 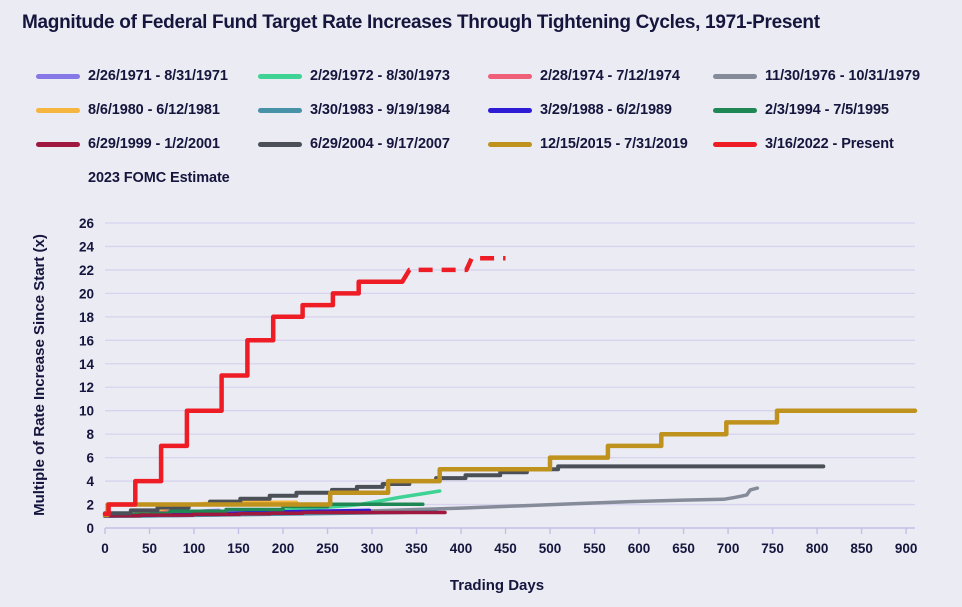 What do you see at coordinates (87, 364) in the screenshot?
I see `y-tick-label: 14` at bounding box center [87, 364].